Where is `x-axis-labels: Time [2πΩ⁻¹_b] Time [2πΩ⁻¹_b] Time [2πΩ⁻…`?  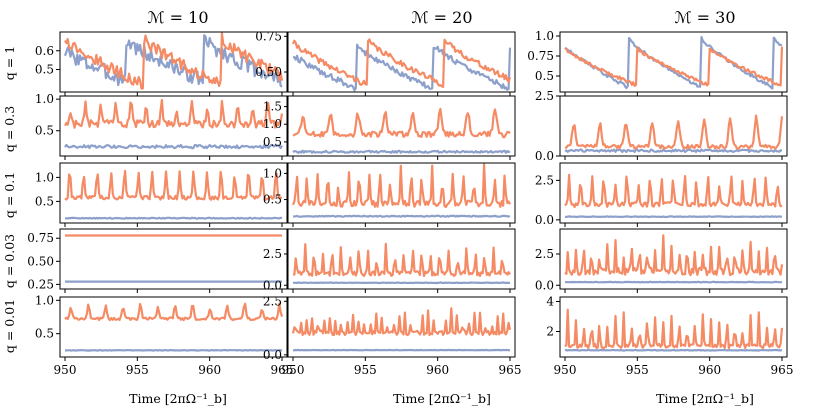
x-axis-labels: Time [2πΩ⁻¹_b] Time [2πΩ⁻¹_b] Time [2πΩ⁻… is located at coordinates (441, 398).